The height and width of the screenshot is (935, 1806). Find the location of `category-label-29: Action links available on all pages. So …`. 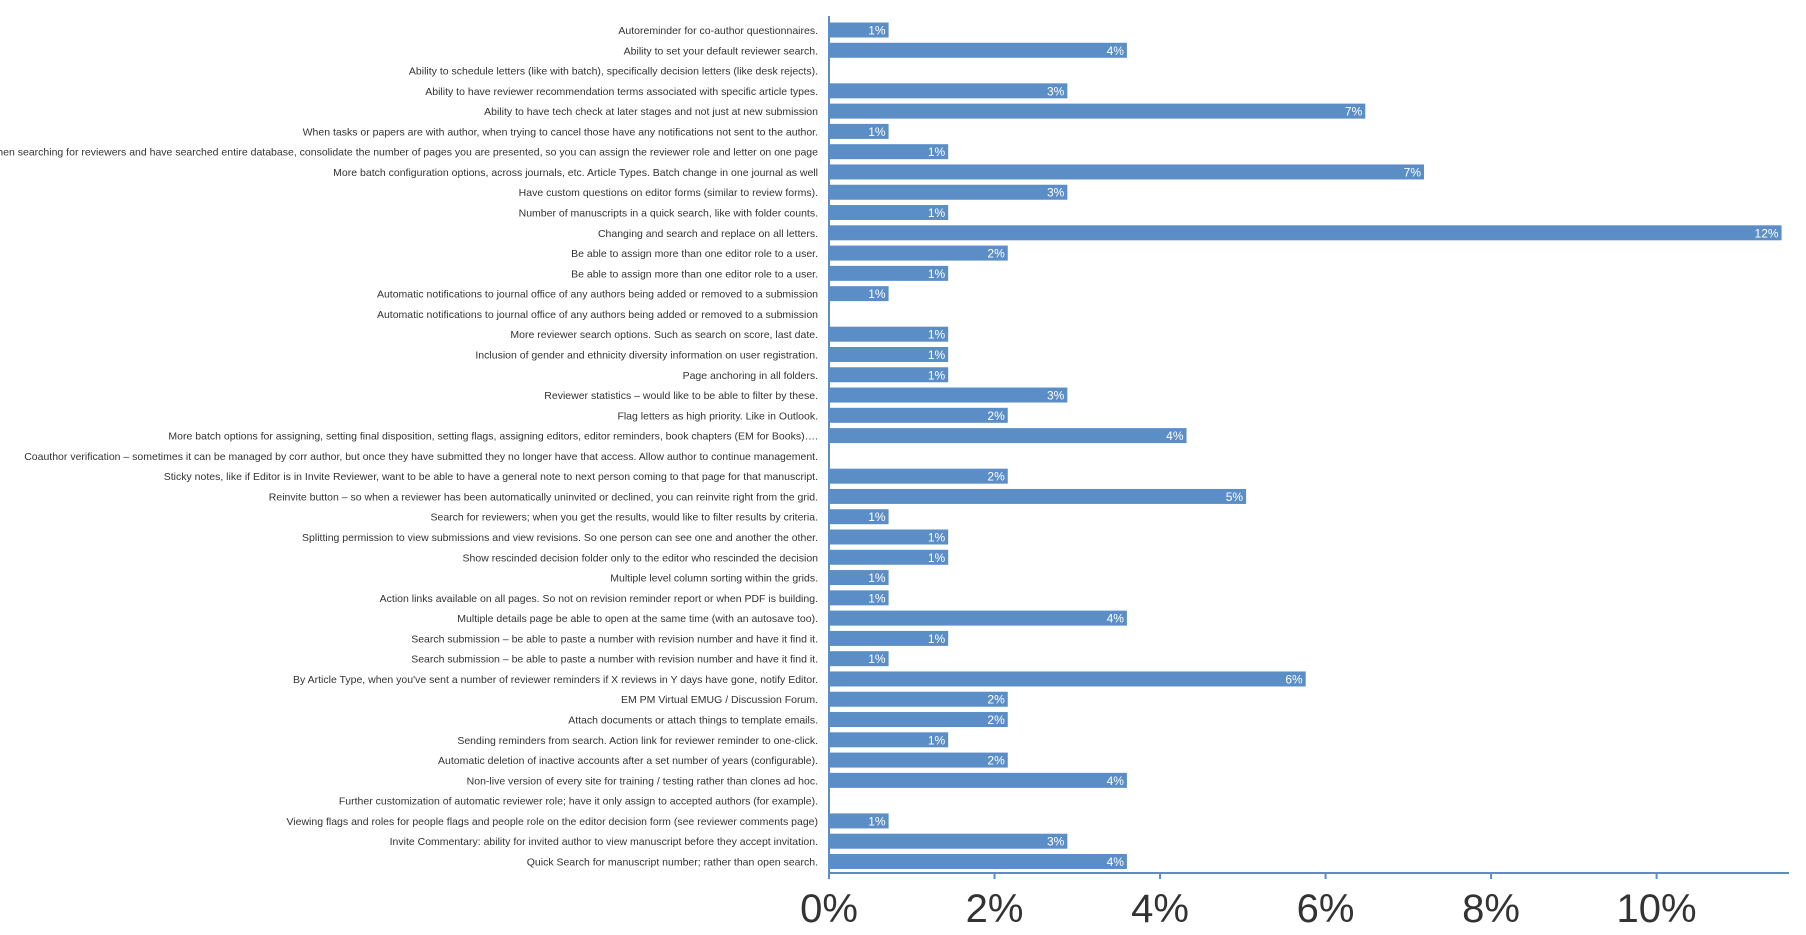

category-label-29: Action links available on all pages. So … is located at coordinates (599, 599).